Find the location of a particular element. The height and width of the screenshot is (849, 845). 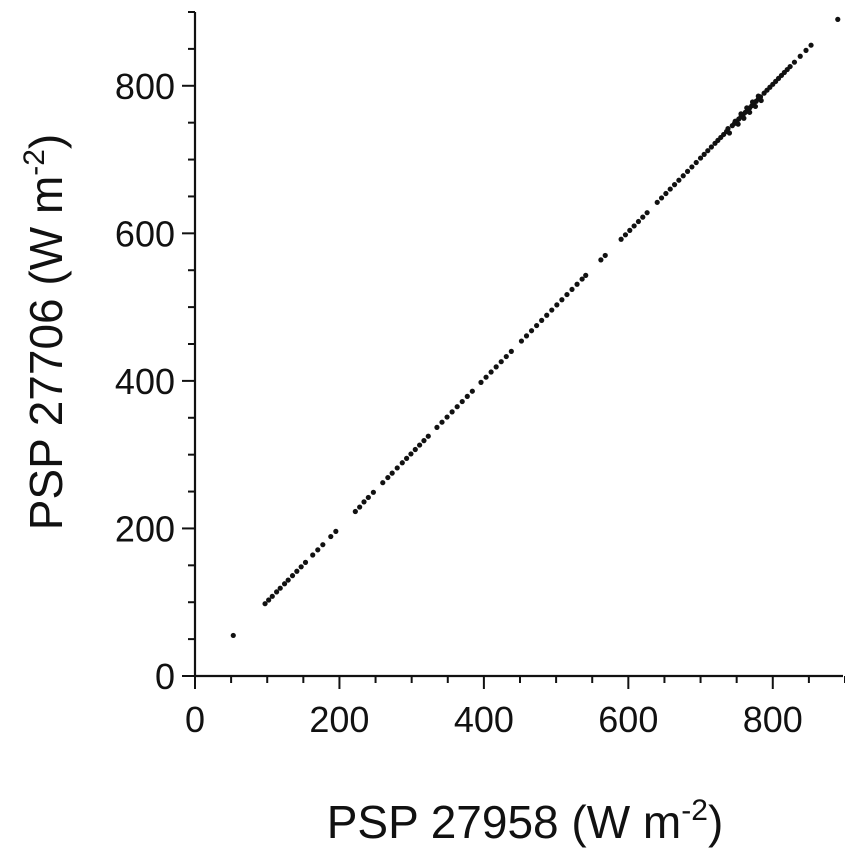

y-axis-title-main: PSP 27706 (W m is located at coordinates (46, 353).